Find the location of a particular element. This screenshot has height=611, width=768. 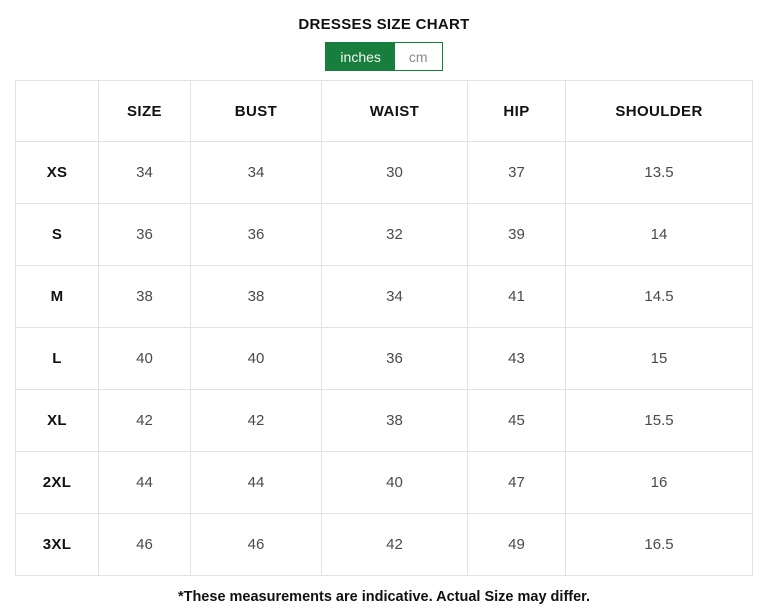

table-cell: 32 is located at coordinates (394, 234).